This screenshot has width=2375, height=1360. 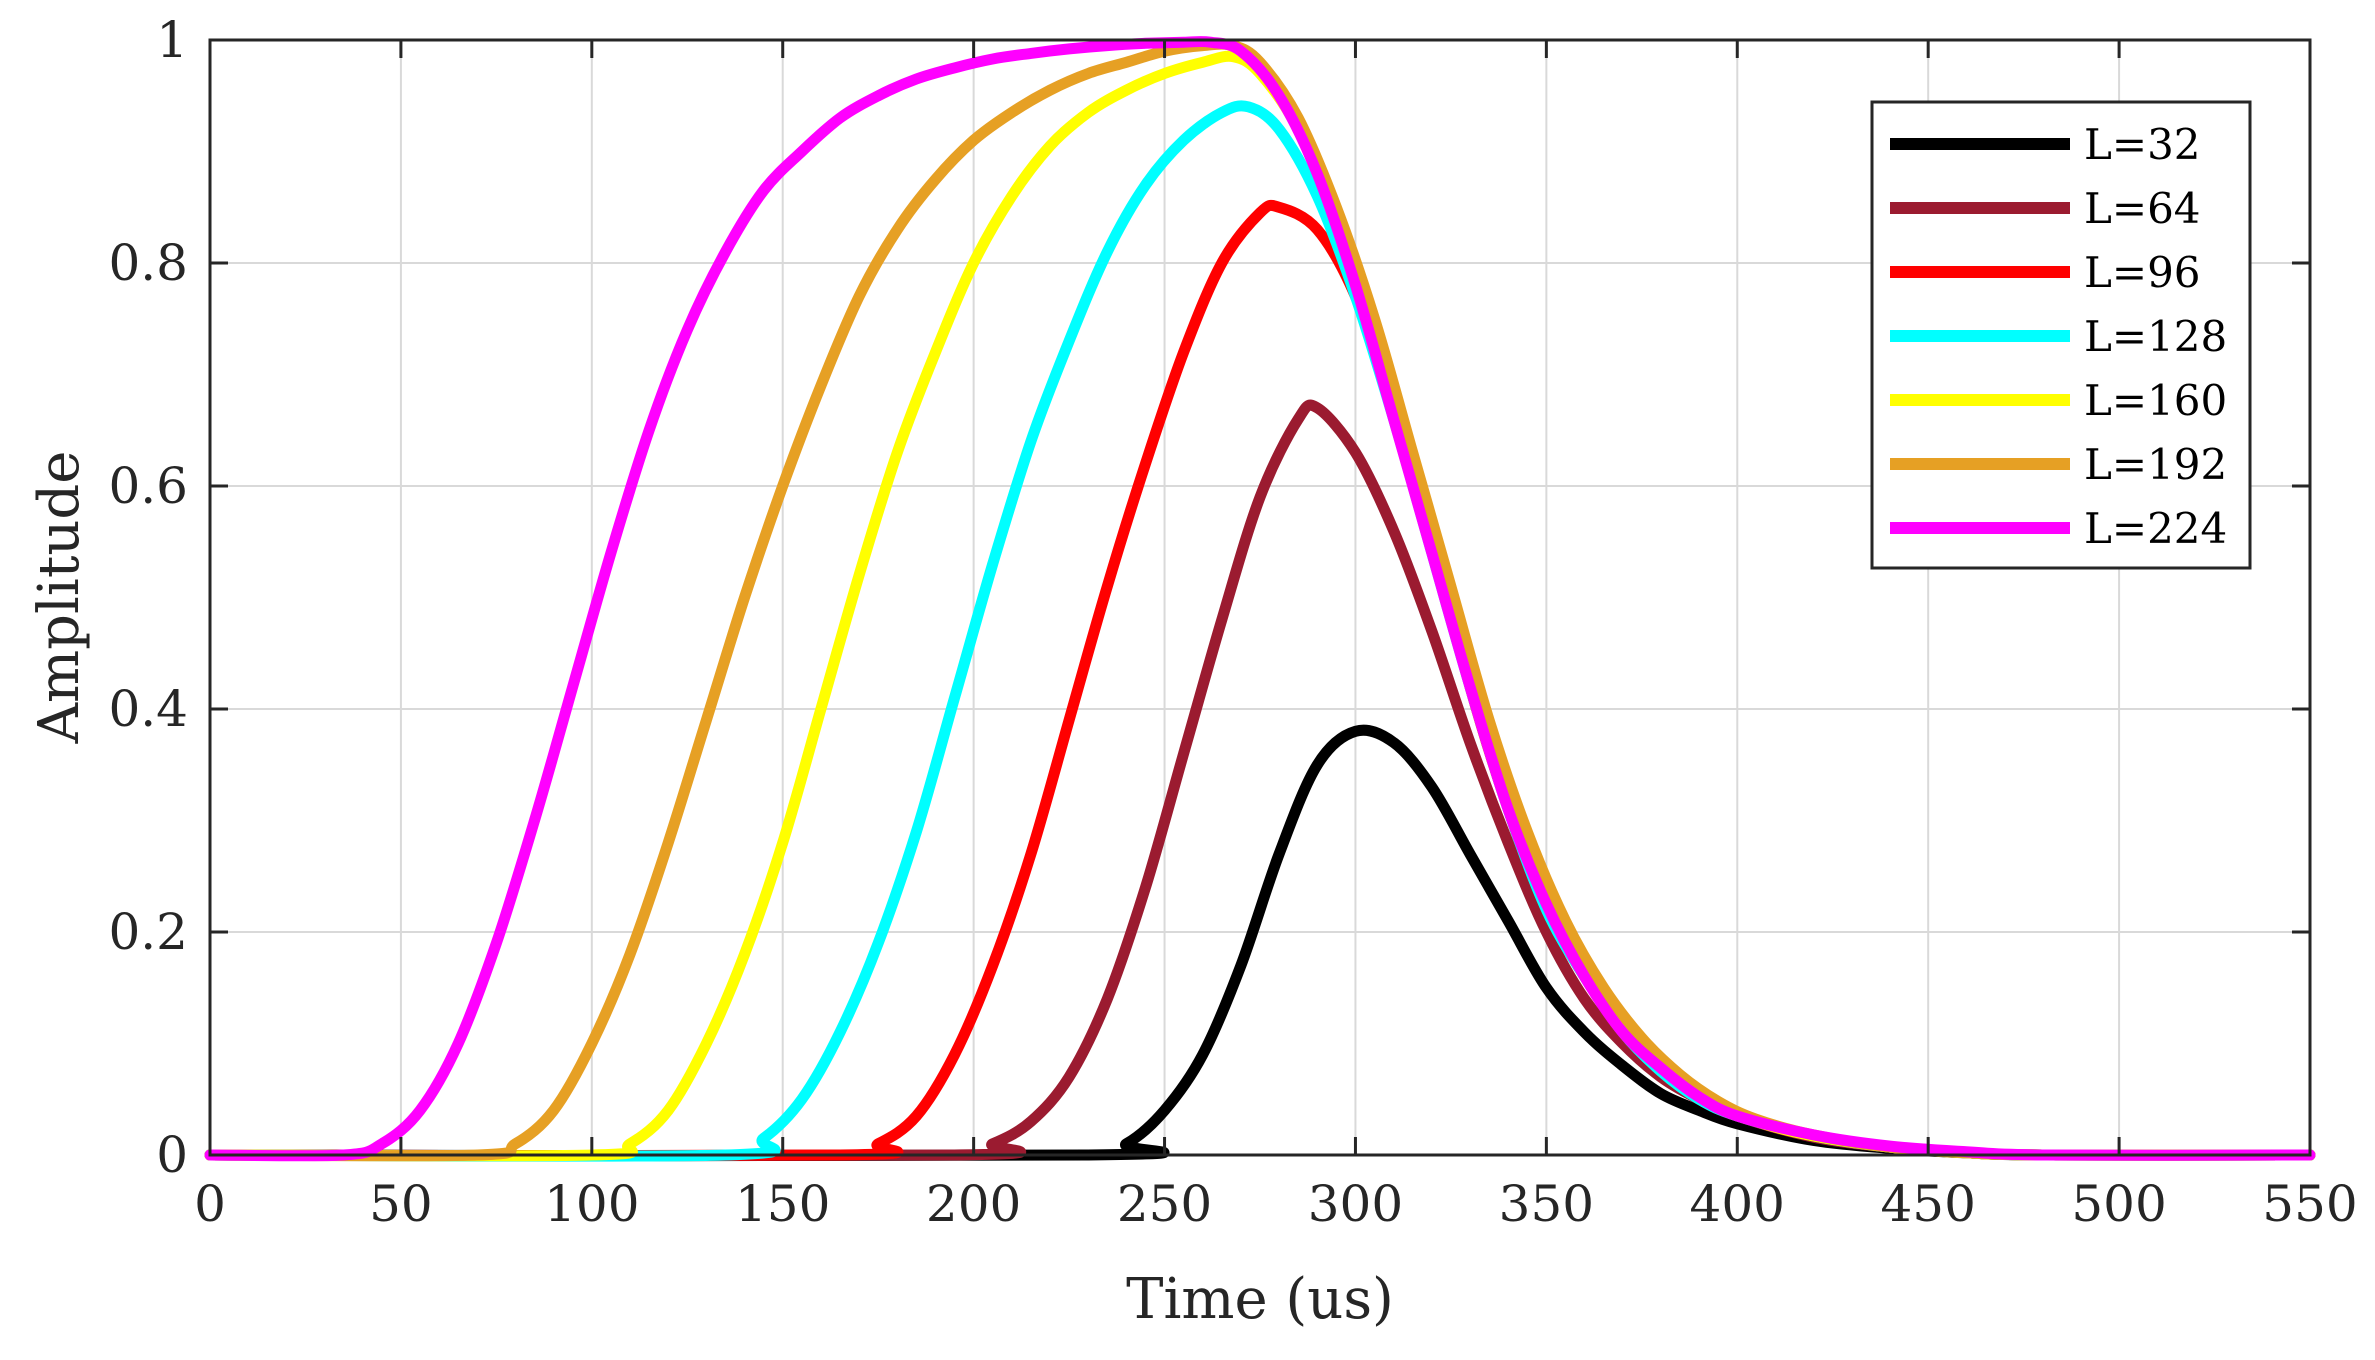 What do you see at coordinates (172, 40) in the screenshot?
I see `y-tick-label: 1` at bounding box center [172, 40].